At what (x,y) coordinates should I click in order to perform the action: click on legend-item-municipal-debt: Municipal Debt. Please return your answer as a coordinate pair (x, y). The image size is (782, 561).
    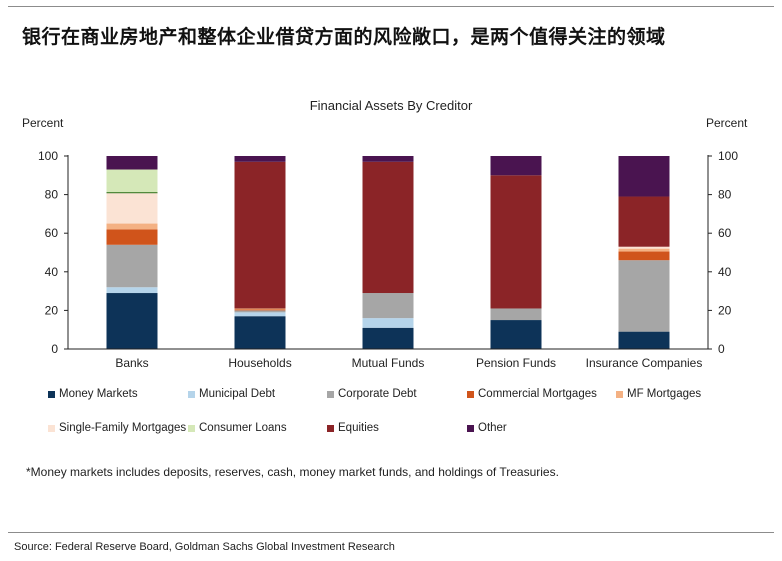
    Looking at the image, I should click on (231, 394).